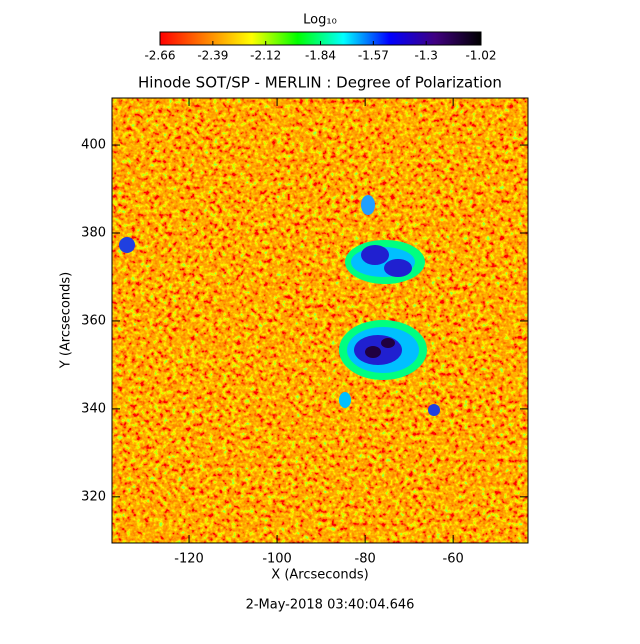 The width and height of the screenshot is (640, 644). What do you see at coordinates (330, 605) in the screenshot?
I see `footer-timestamp: 2-May-2018 03:40:04.646` at bounding box center [330, 605].